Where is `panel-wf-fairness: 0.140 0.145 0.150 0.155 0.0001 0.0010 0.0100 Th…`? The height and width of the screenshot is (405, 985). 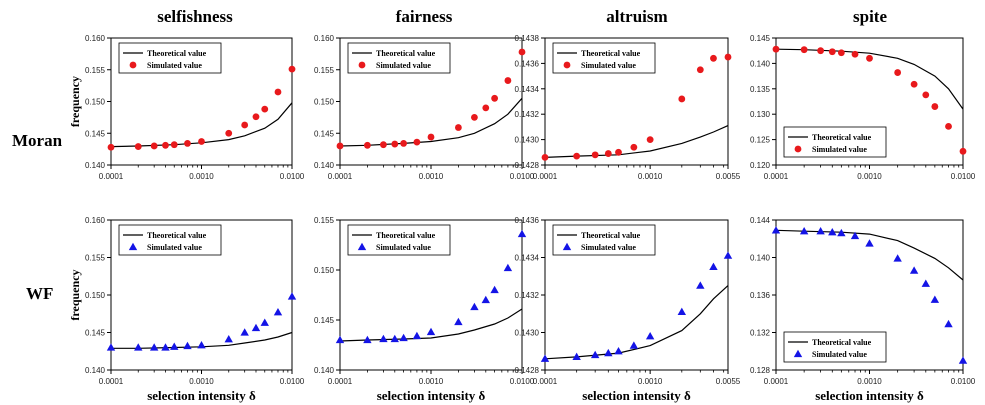
panel-wf-fairness: 0.140 0.145 0.150 0.155 0.0001 0.0010 0.0100 Th… is located at coordinates (424, 309).